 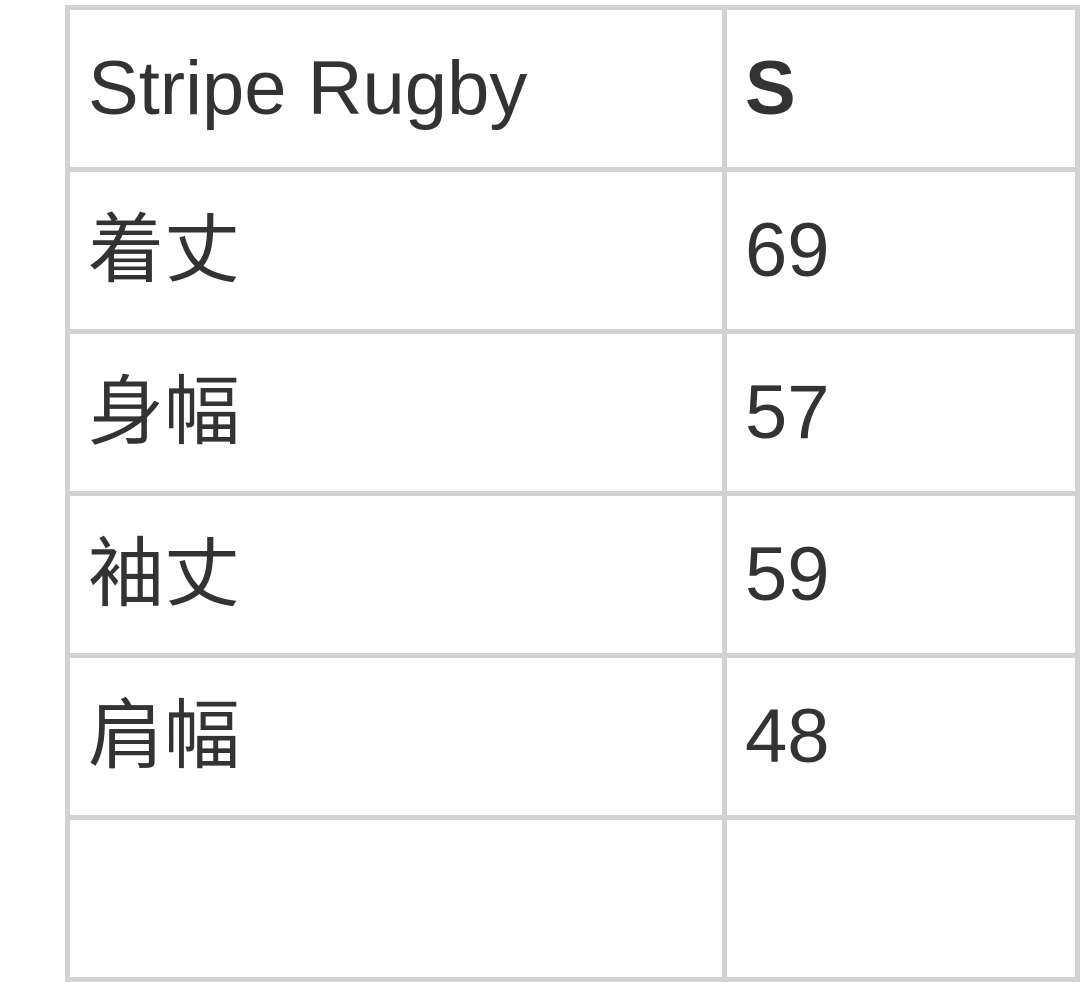 What do you see at coordinates (396, 898) in the screenshot?
I see `measurement-label-empty` at bounding box center [396, 898].